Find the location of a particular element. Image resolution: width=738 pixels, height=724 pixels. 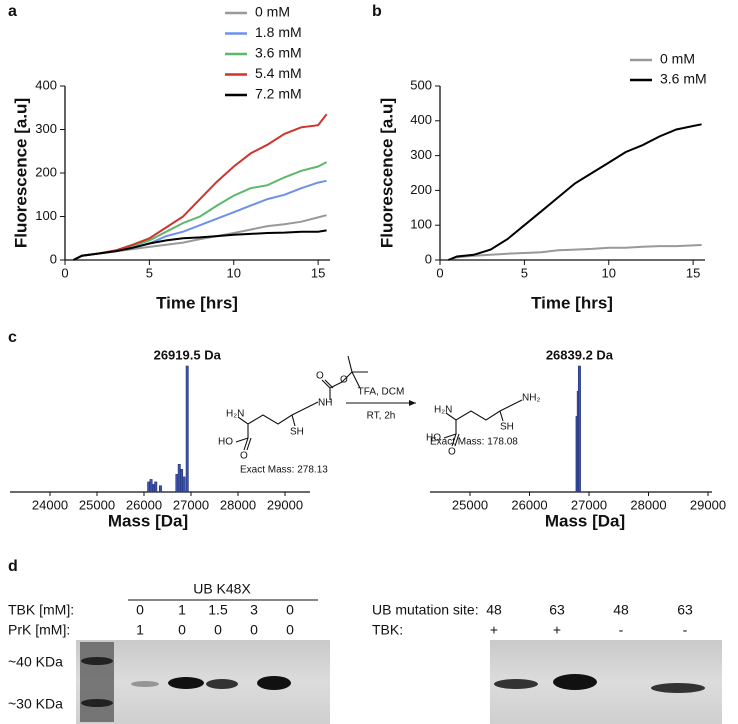

y-tick-label: 500 is located at coordinates (421, 84).